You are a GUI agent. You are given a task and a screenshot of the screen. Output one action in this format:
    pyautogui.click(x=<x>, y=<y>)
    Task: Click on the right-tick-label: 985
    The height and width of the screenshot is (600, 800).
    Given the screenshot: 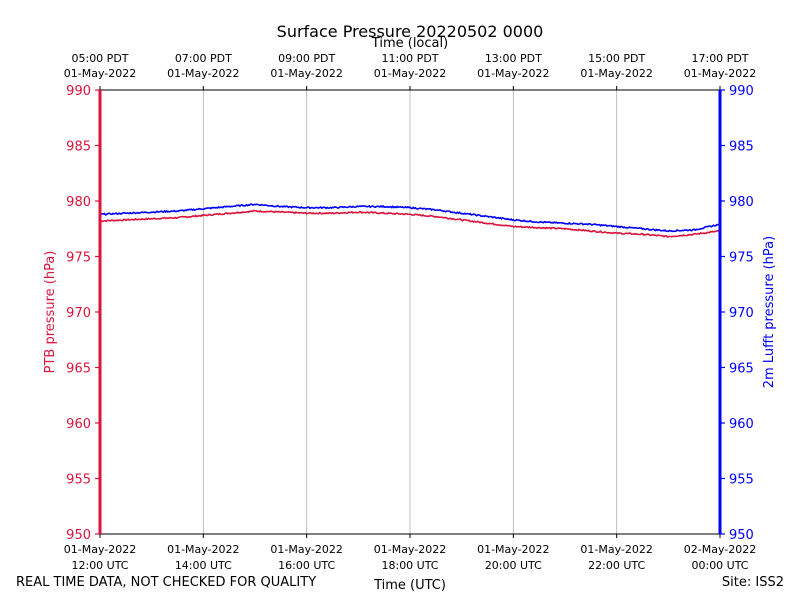 What is the action you would take?
    pyautogui.click(x=741, y=147)
    